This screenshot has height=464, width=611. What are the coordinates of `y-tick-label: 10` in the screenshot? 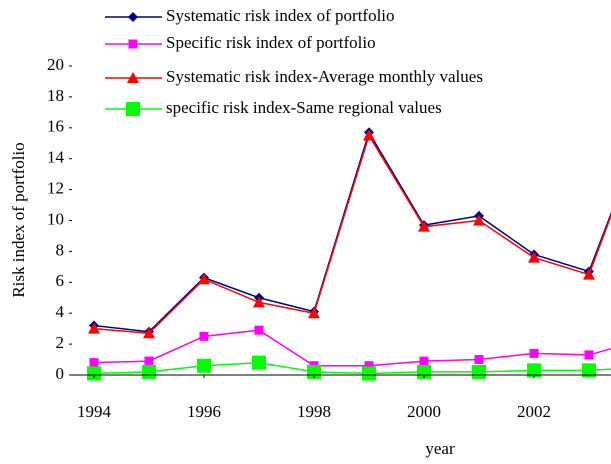 It's located at (55, 218).